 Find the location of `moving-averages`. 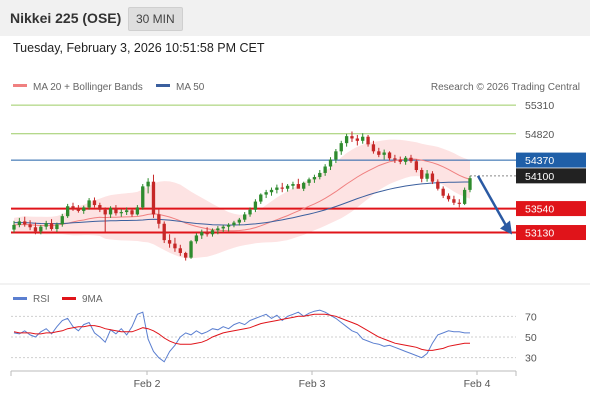

moving-averages is located at coordinates (242, 195).